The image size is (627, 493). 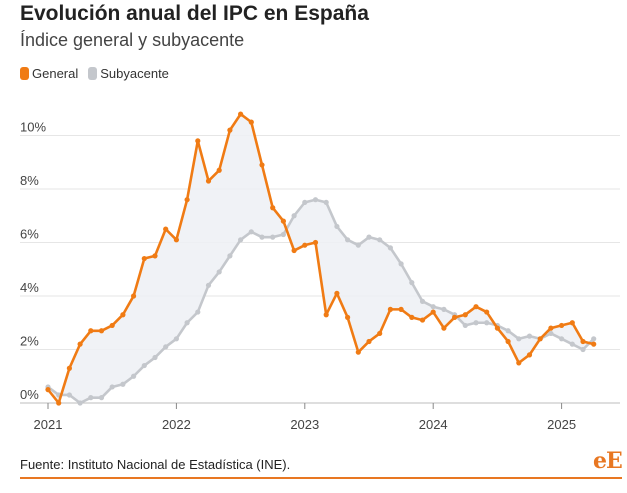 I want to click on y-tick-label: 0%, so click(x=29, y=394).